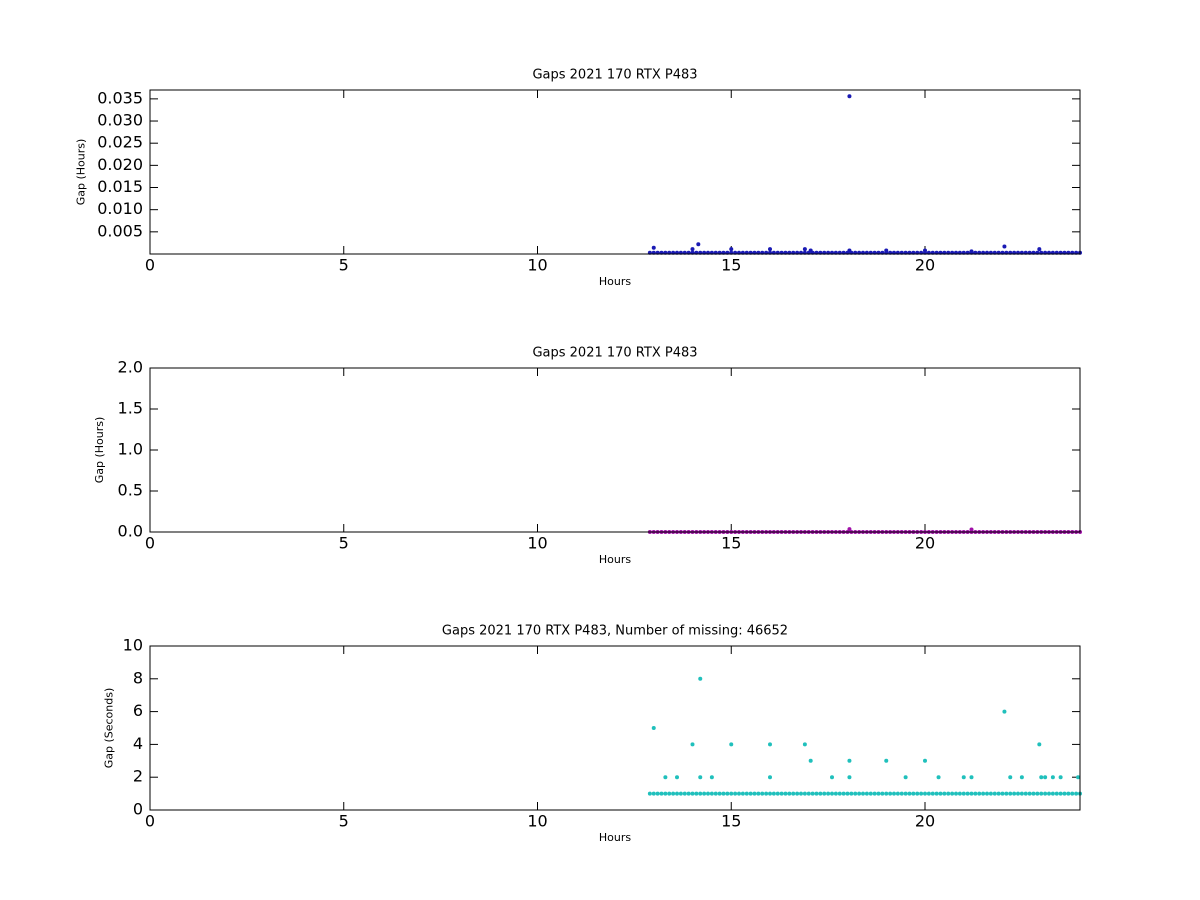 The height and width of the screenshot is (900, 1200). I want to click on chart-title: Gaps 2021 170 RTX P483, so click(614, 75).